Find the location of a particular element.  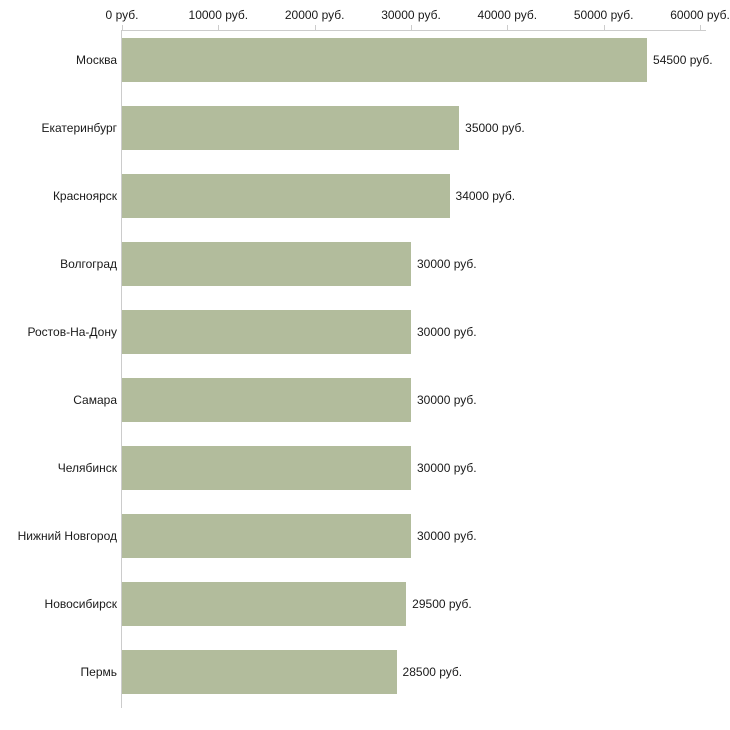

category-label: Ростов-На-Дону is located at coordinates (72, 332).